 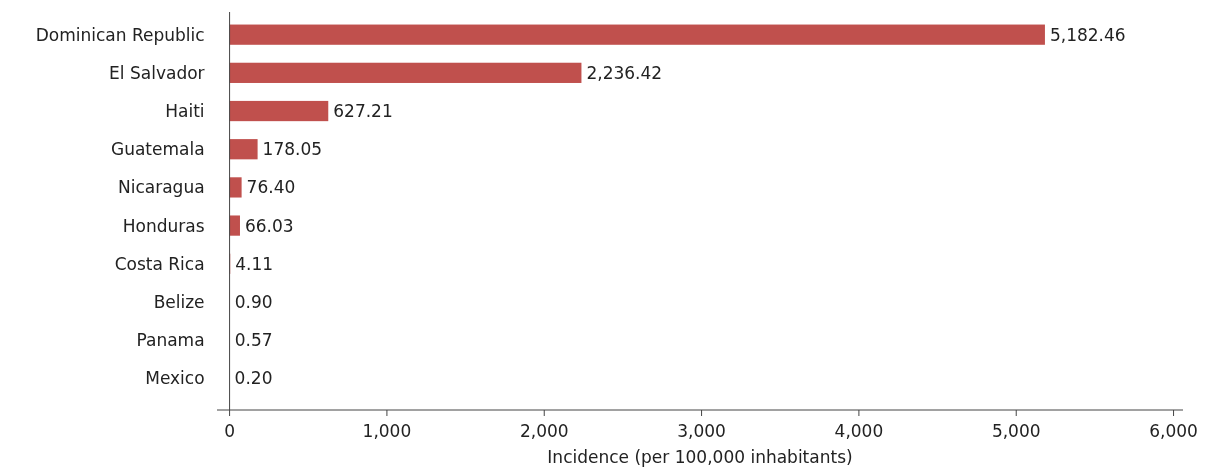 I want to click on x-tick-label: 1,000, so click(x=387, y=431).